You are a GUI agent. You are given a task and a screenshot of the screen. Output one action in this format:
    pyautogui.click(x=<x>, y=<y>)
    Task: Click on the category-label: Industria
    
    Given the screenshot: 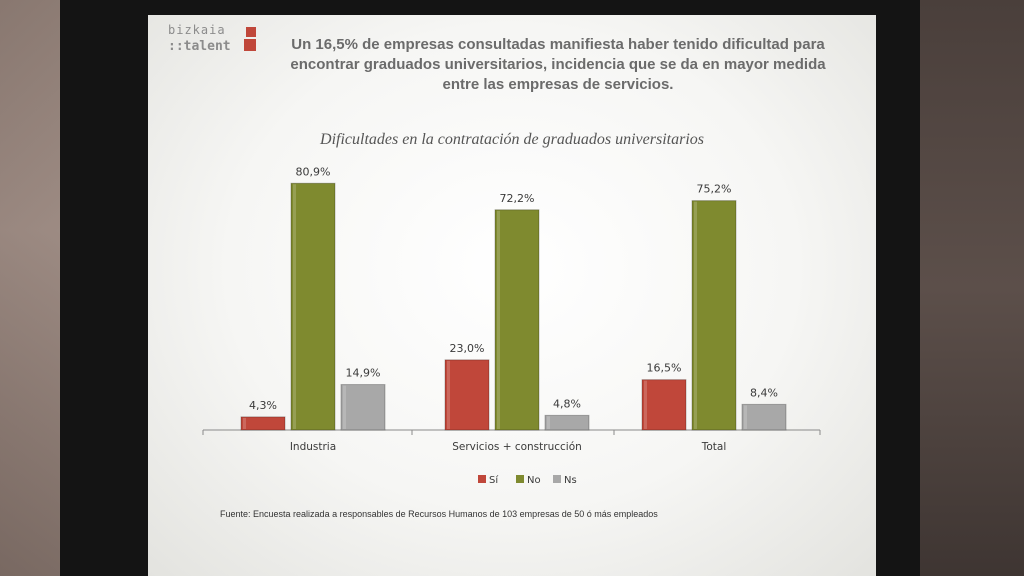 What is the action you would take?
    pyautogui.click(x=313, y=447)
    